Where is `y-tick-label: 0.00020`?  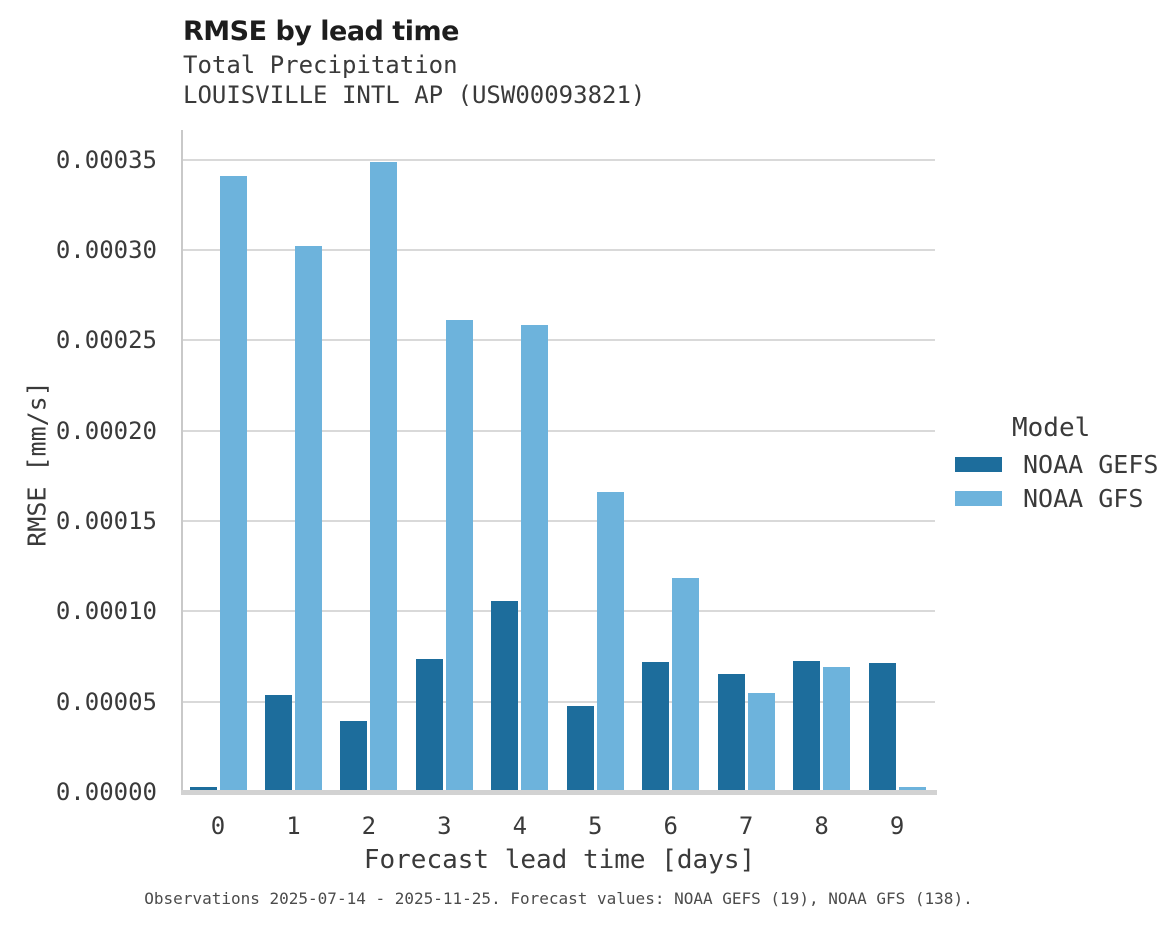
y-tick-label: 0.00020 is located at coordinates (106, 430).